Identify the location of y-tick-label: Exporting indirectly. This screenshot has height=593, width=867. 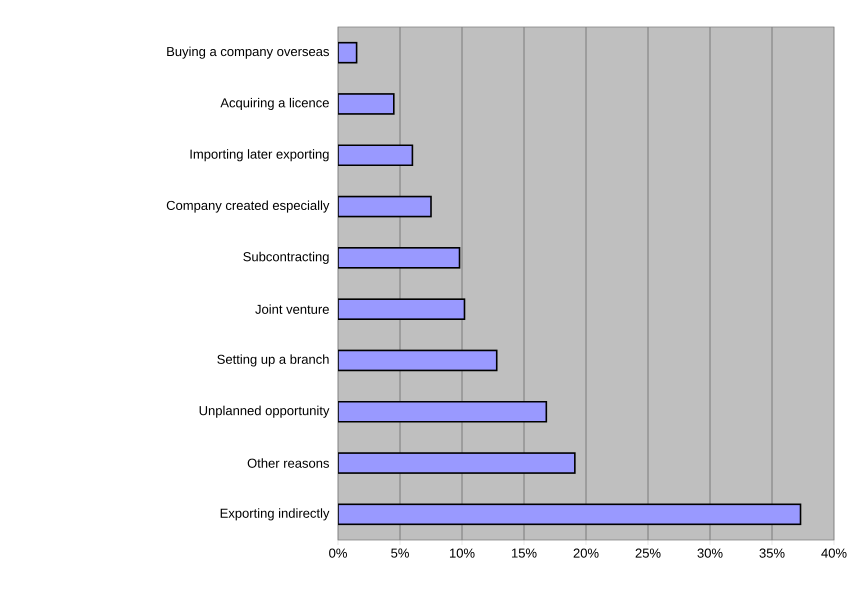
(275, 514).